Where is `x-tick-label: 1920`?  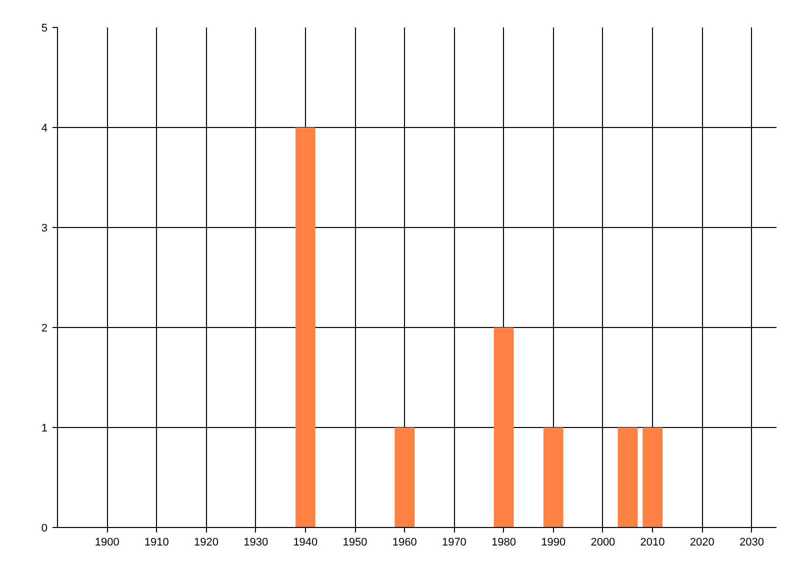 x-tick-label: 1920 is located at coordinates (206, 542).